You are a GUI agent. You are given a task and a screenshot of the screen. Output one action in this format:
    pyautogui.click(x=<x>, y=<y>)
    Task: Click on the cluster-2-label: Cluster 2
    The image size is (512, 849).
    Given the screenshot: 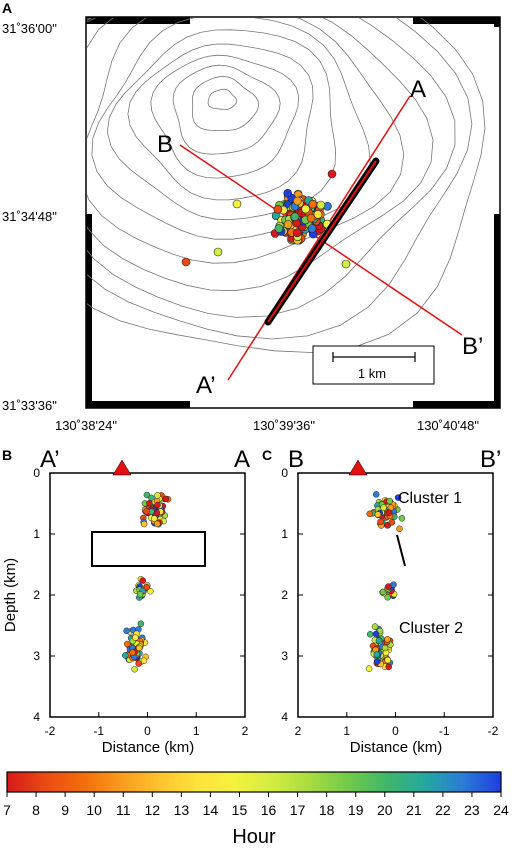 What is the action you would take?
    pyautogui.click(x=431, y=628)
    